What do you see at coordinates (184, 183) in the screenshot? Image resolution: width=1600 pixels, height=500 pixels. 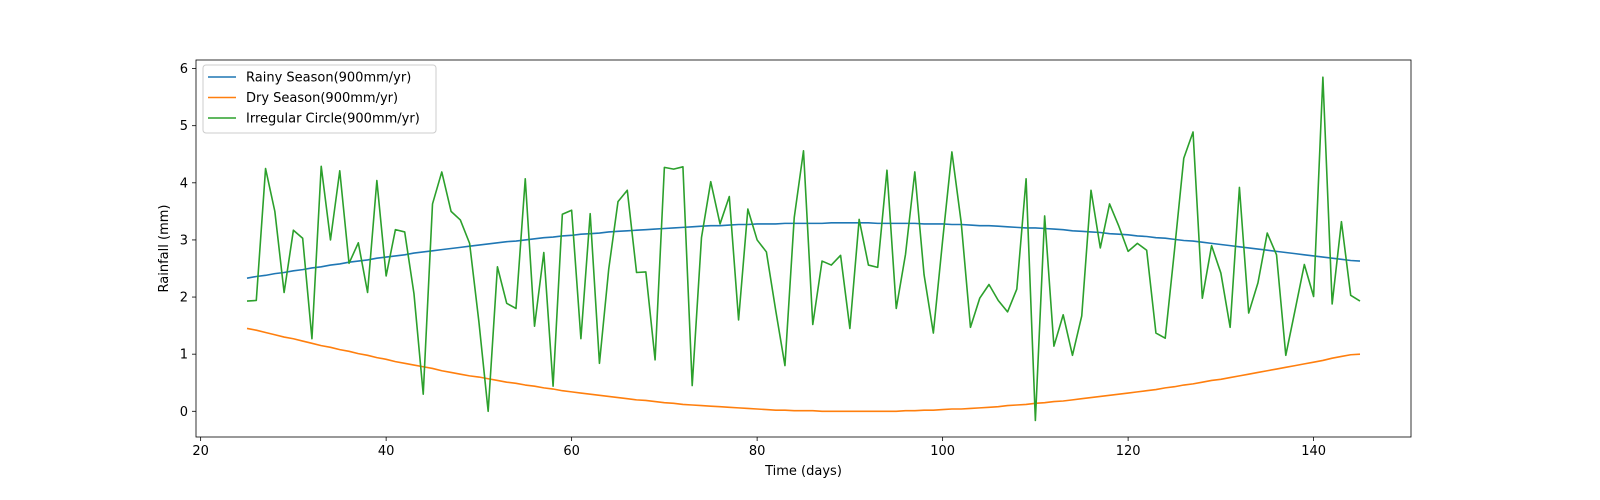 I see `y-tick-label: 4` at bounding box center [184, 183].